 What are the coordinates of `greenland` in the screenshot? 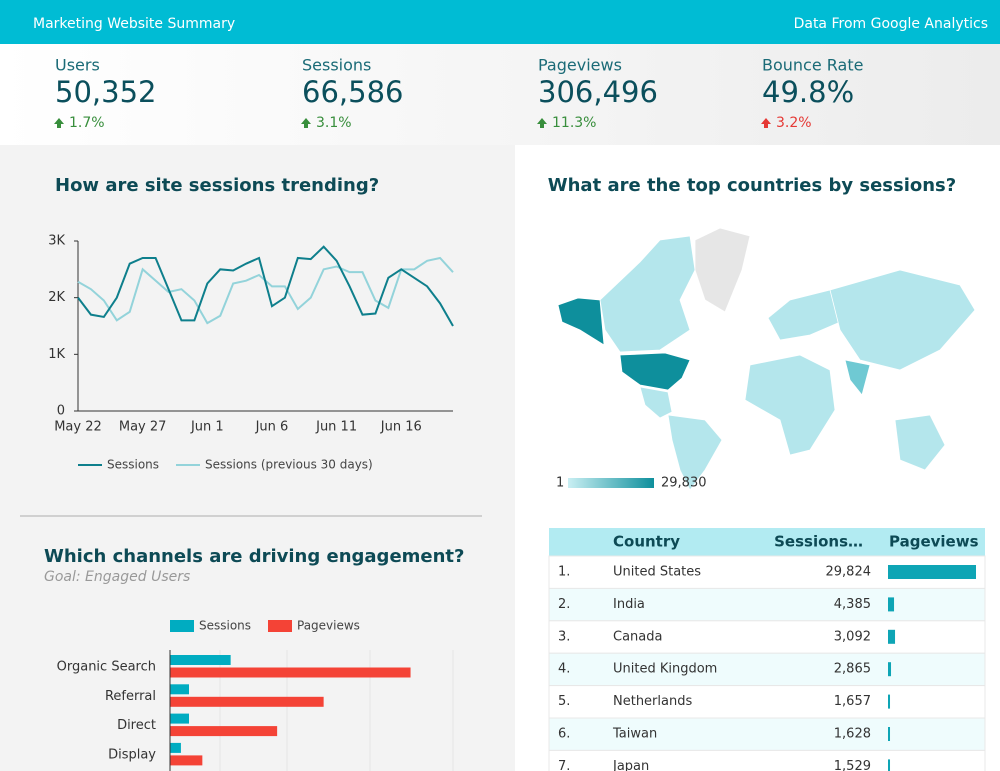 It's located at (722, 270).